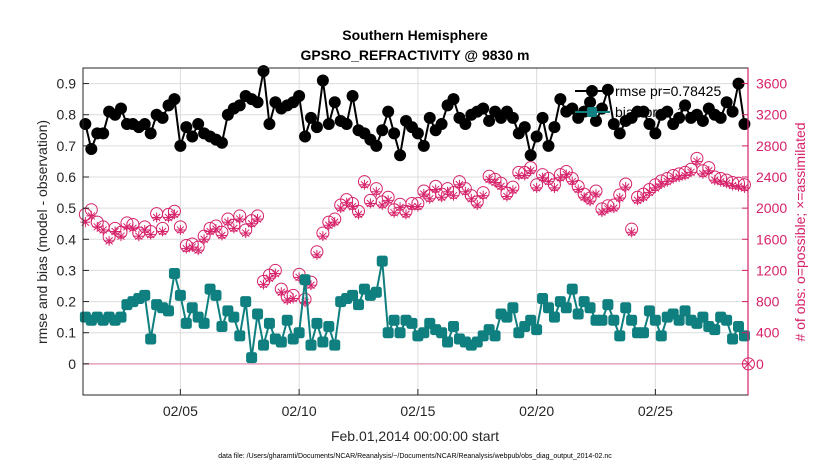 The width and height of the screenshot is (830, 470). I want to click on y-right-axis-ticks: 0 400 800 1200 1600 2000 2400 2800 3200 3600, so click(764, 231).